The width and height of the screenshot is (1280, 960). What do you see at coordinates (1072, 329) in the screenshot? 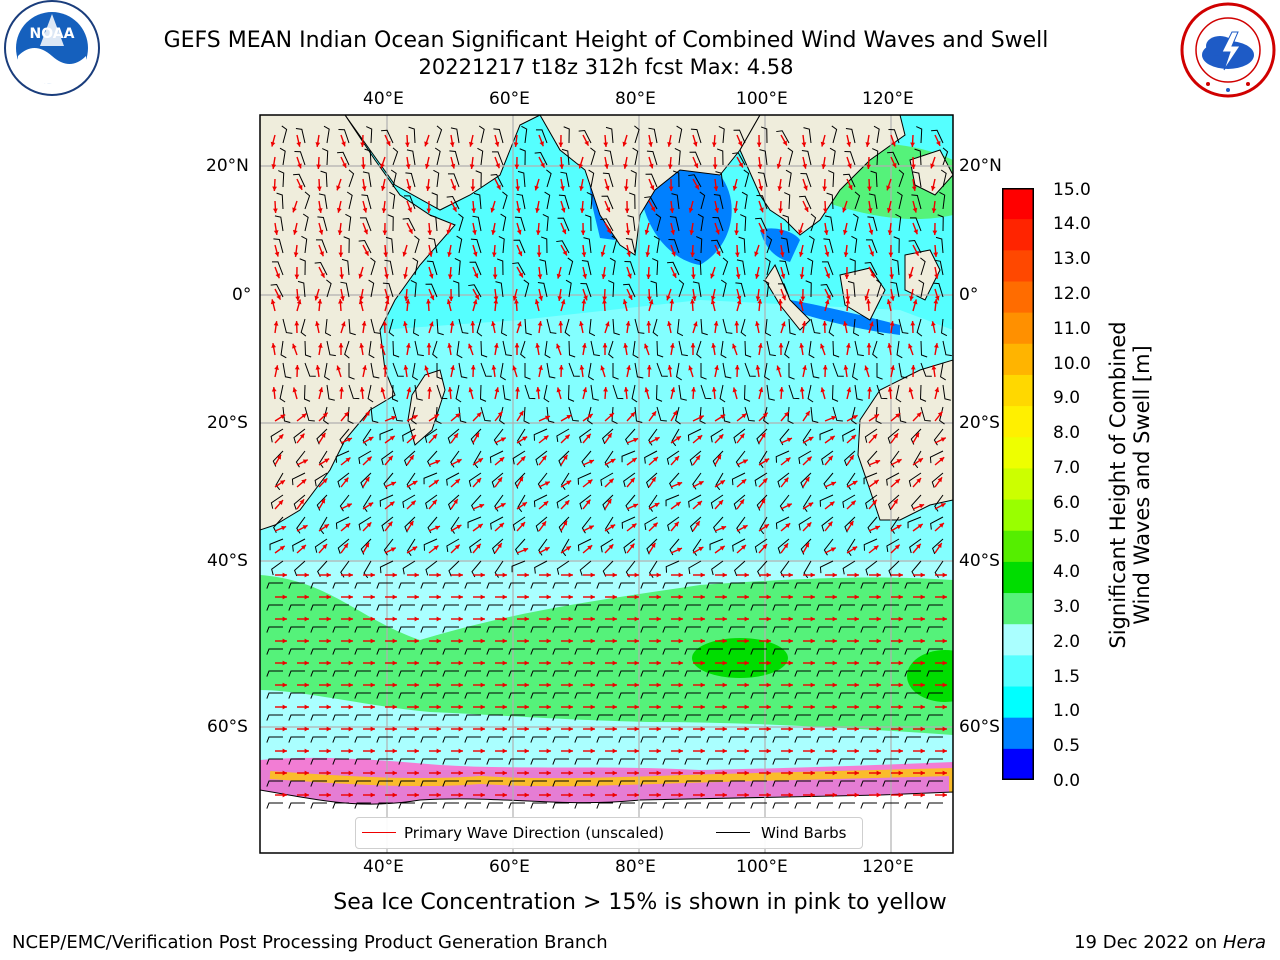
I see `colorbar-tick: 11.0` at bounding box center [1072, 329].